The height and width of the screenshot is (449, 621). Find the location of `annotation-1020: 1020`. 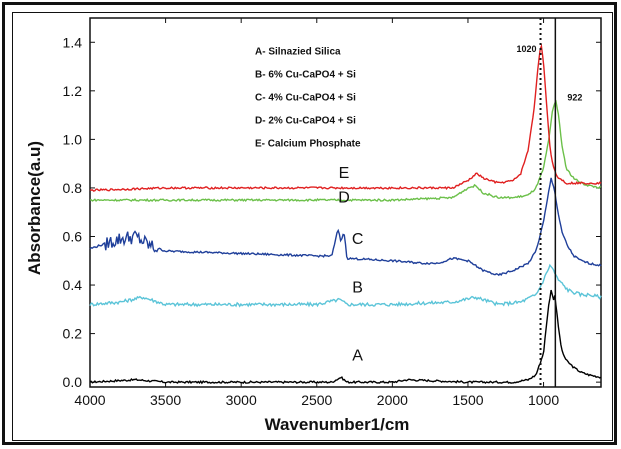

annotation-1020: 1020 is located at coordinates (526, 49).